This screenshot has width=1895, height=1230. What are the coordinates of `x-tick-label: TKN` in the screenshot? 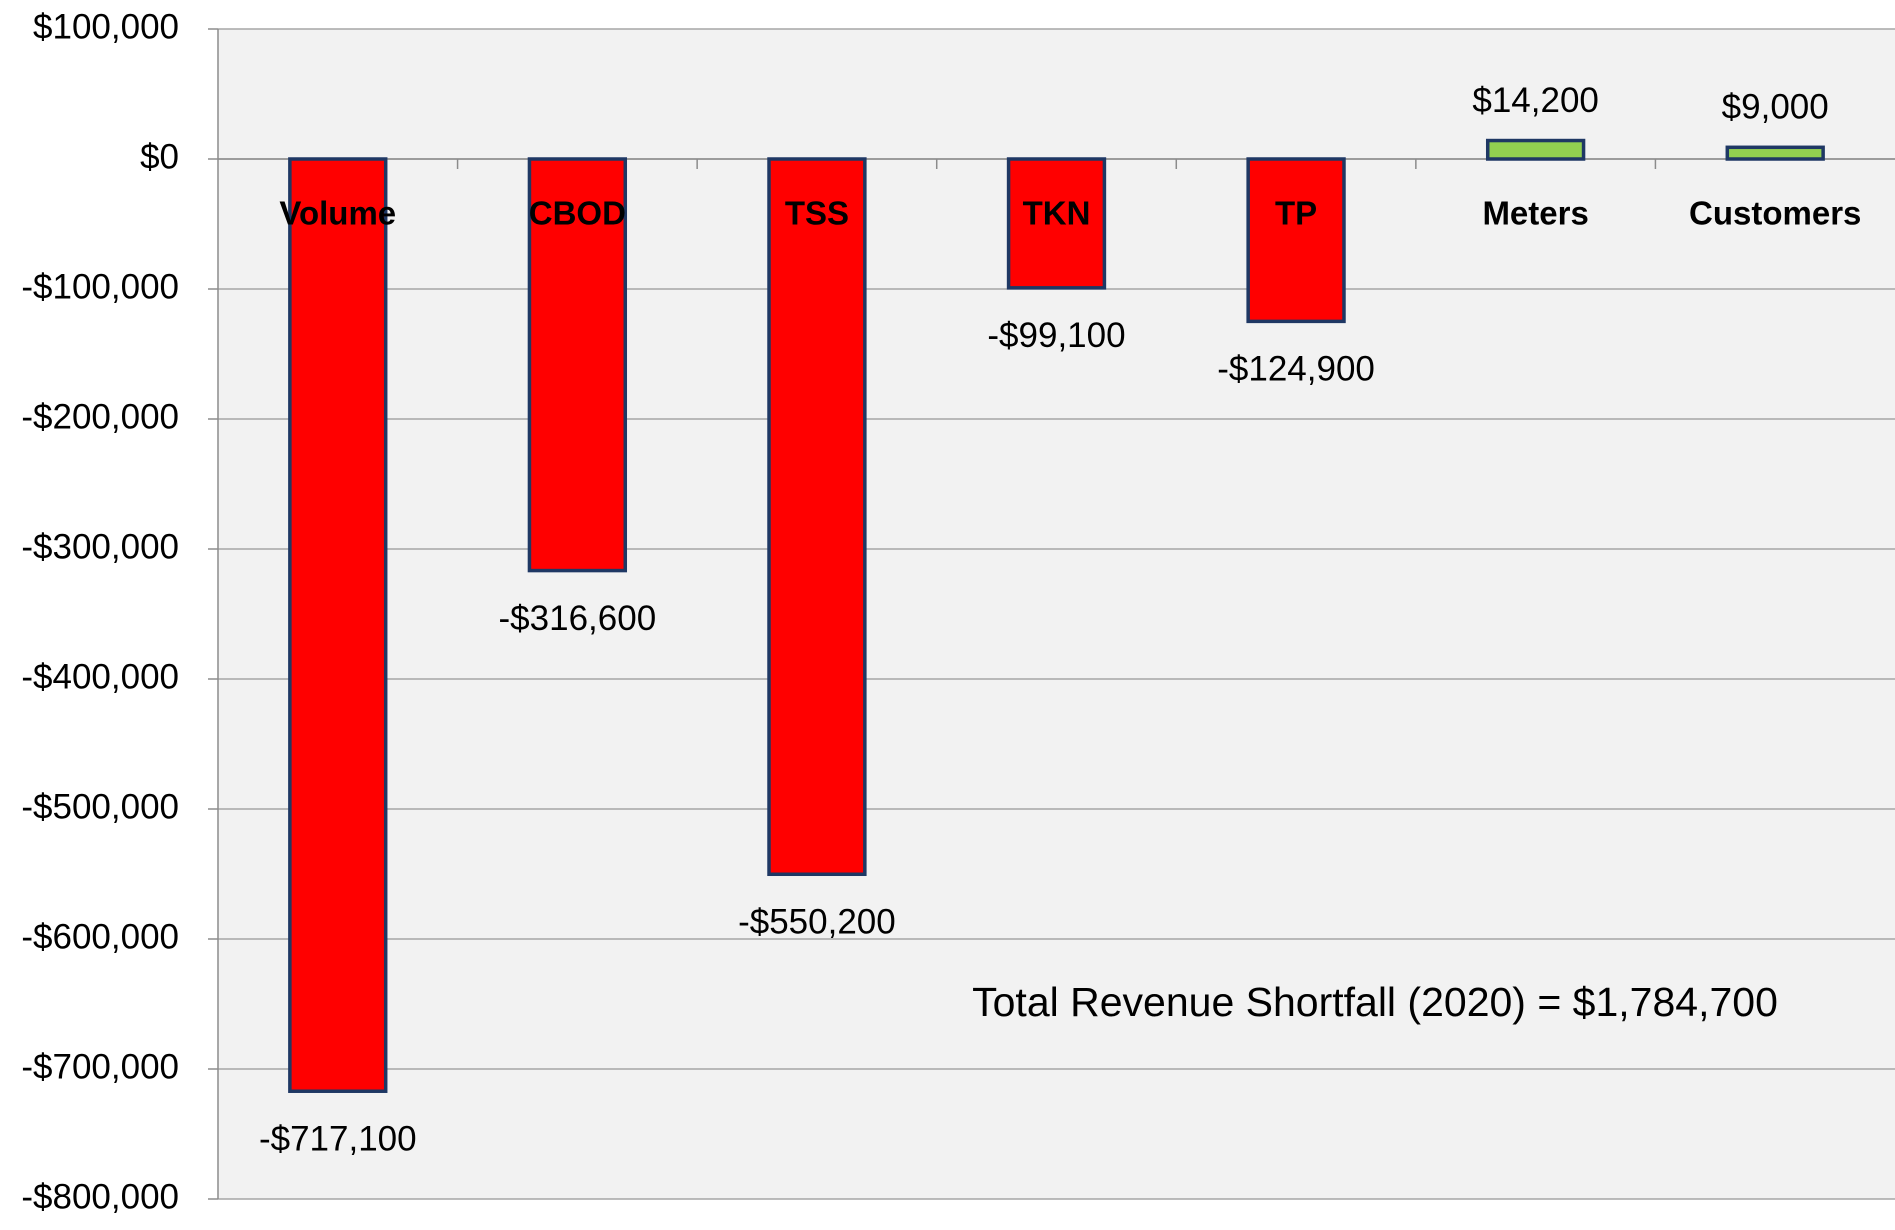 It's located at (1057, 213).